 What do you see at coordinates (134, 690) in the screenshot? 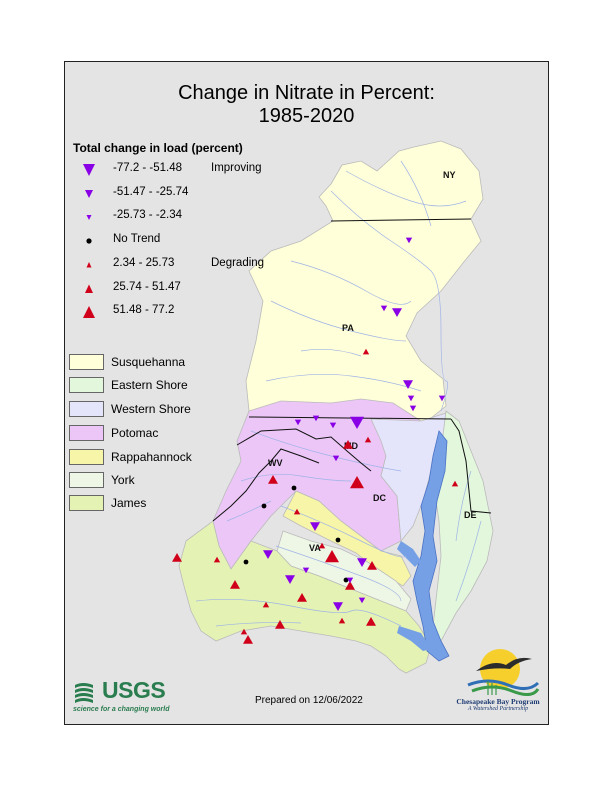
I see `usgs-wordmark: USGS` at bounding box center [134, 690].